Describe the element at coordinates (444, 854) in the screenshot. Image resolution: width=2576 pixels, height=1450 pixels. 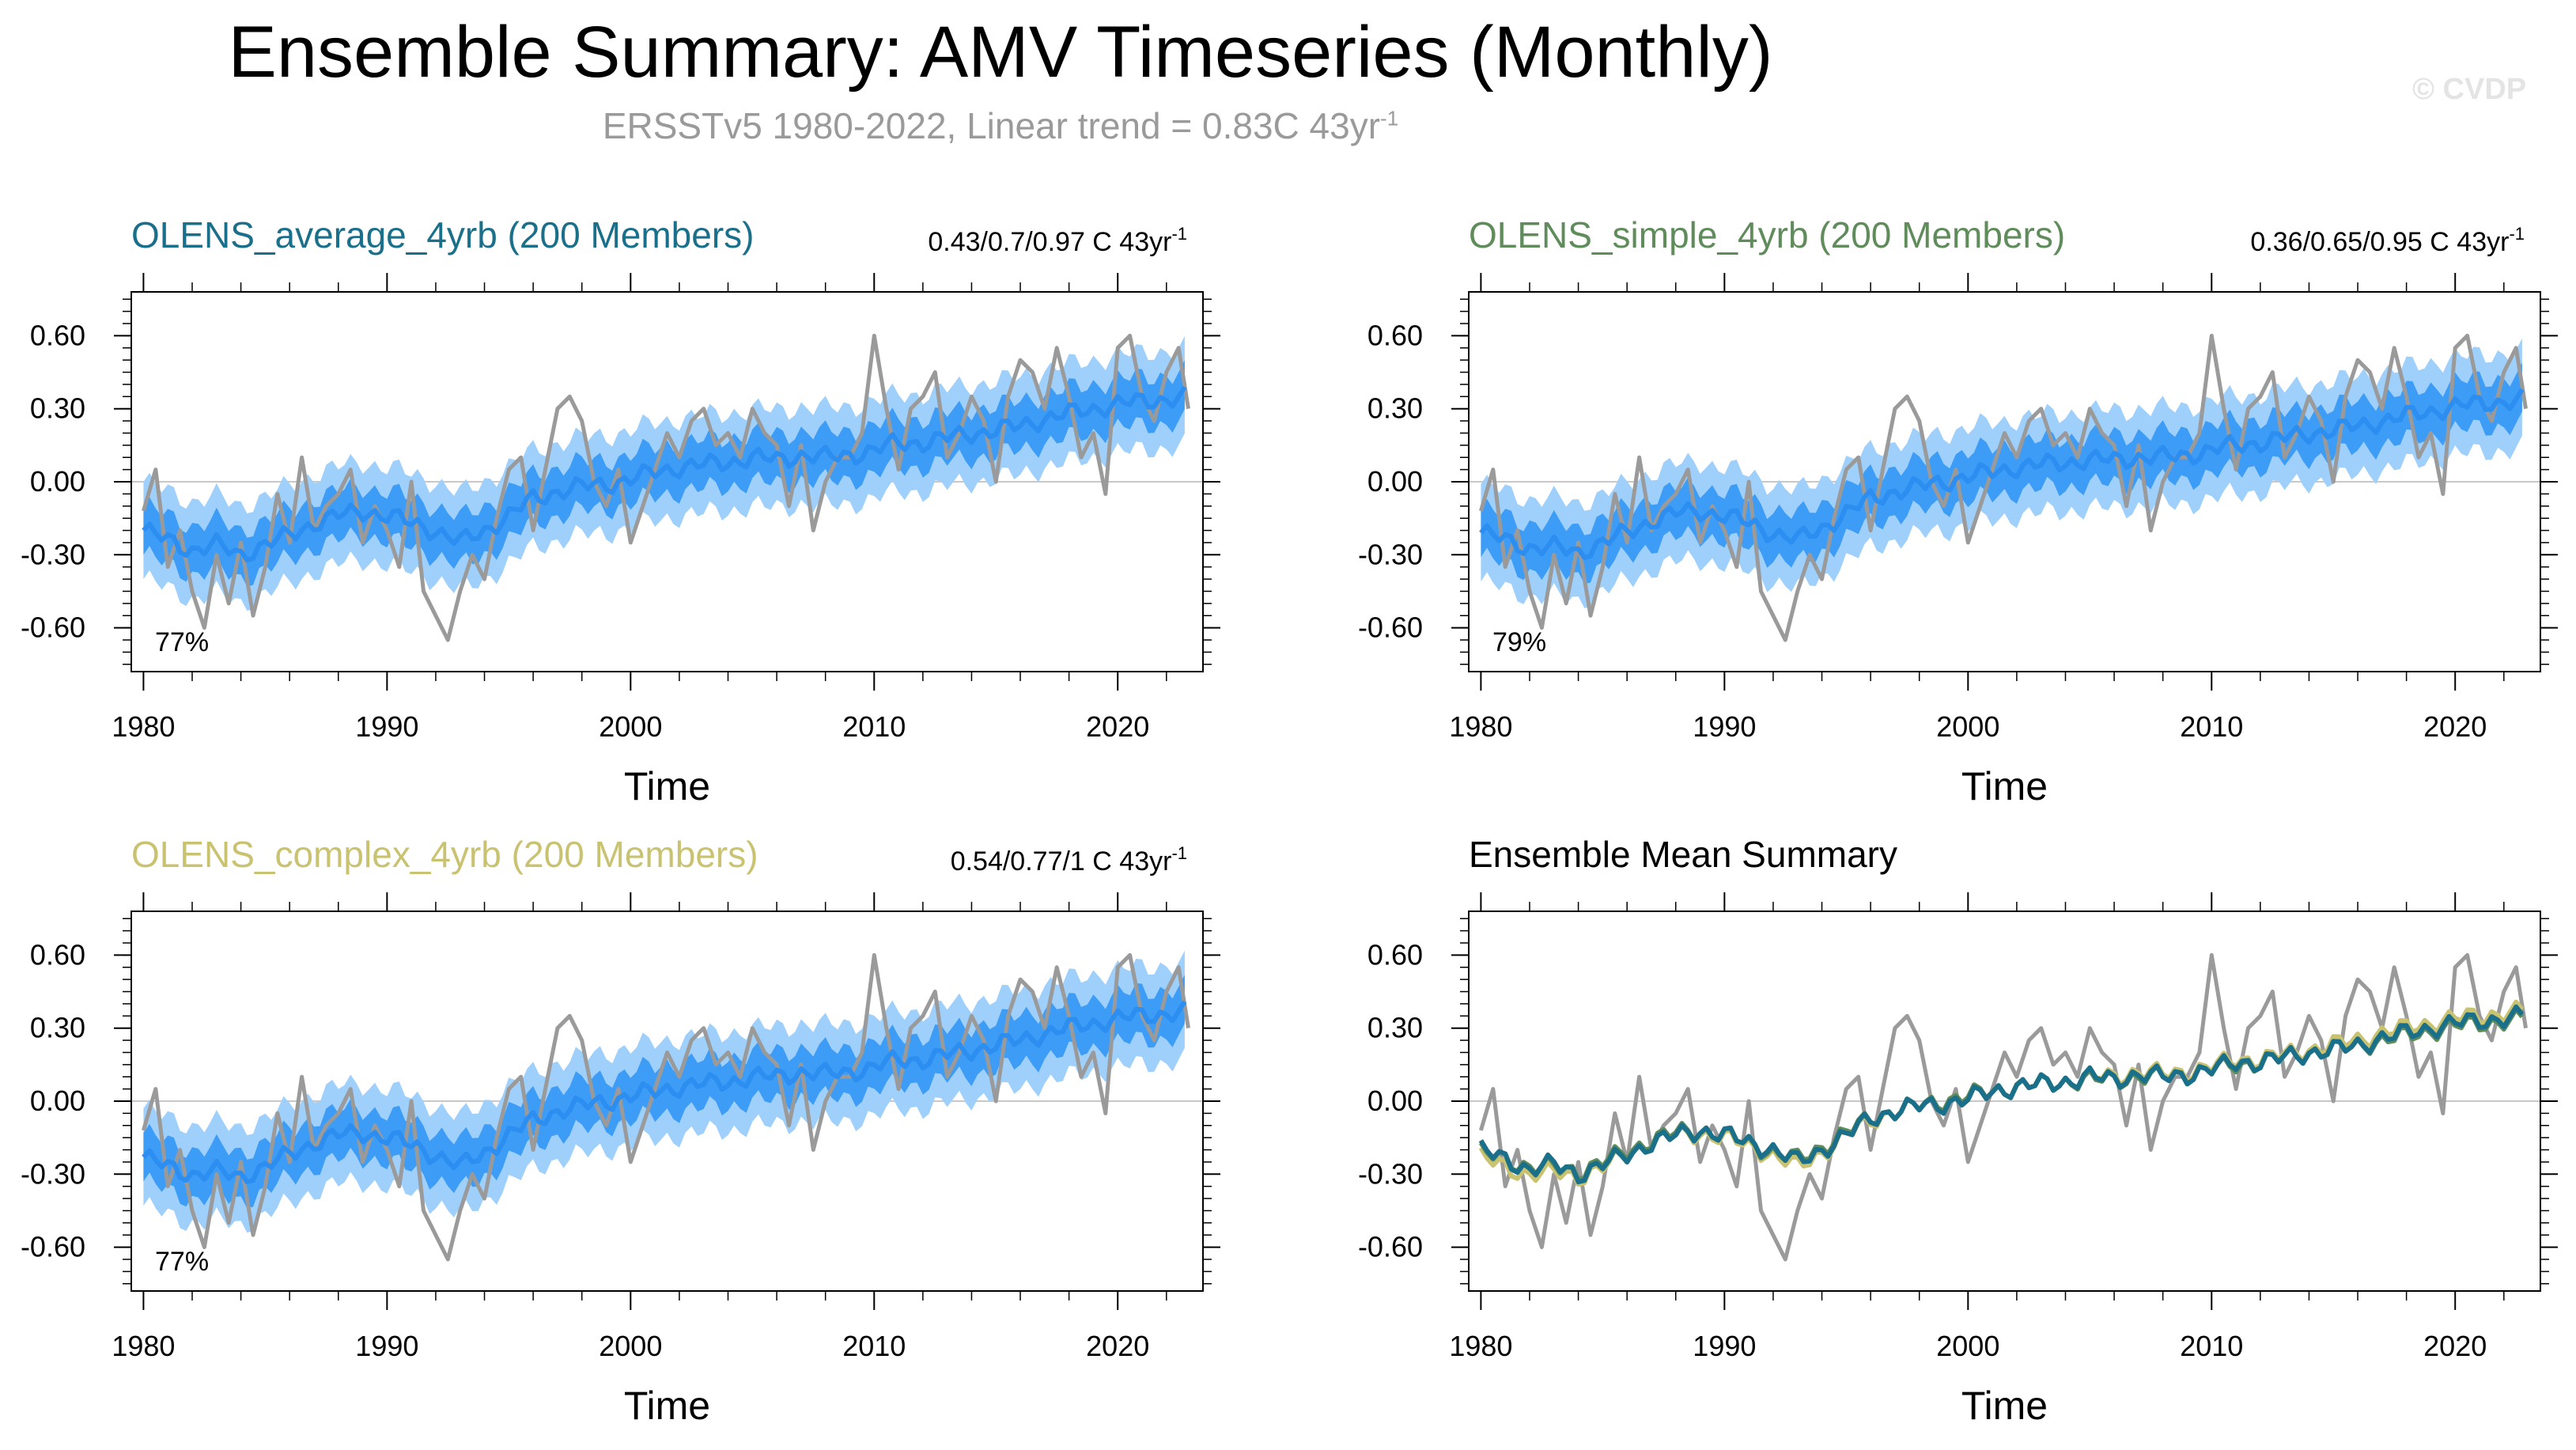
I see `panel-title: OLENS_complex_4yrb (200 Members)` at that location.